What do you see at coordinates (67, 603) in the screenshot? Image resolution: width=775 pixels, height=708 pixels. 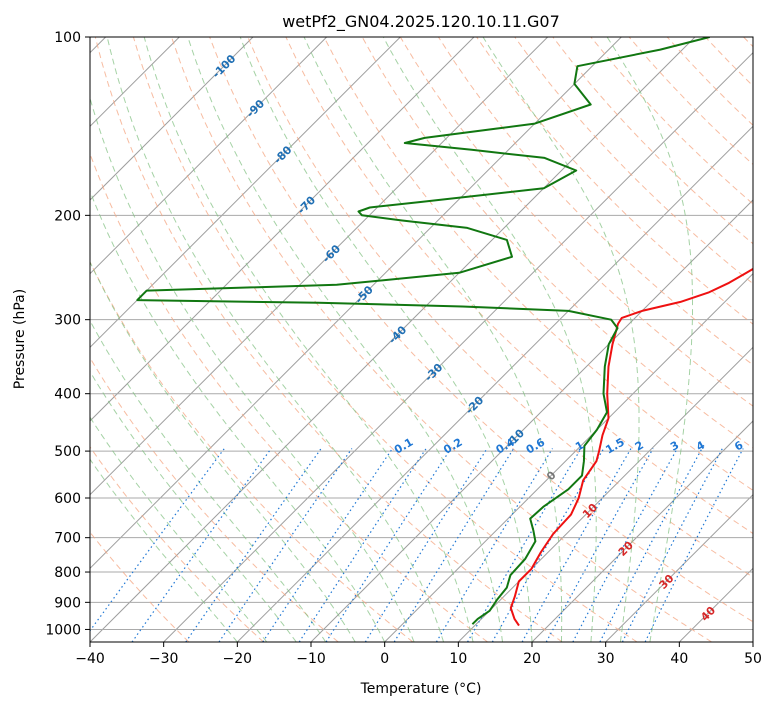 I see `y-tick-label: 900` at bounding box center [67, 603].